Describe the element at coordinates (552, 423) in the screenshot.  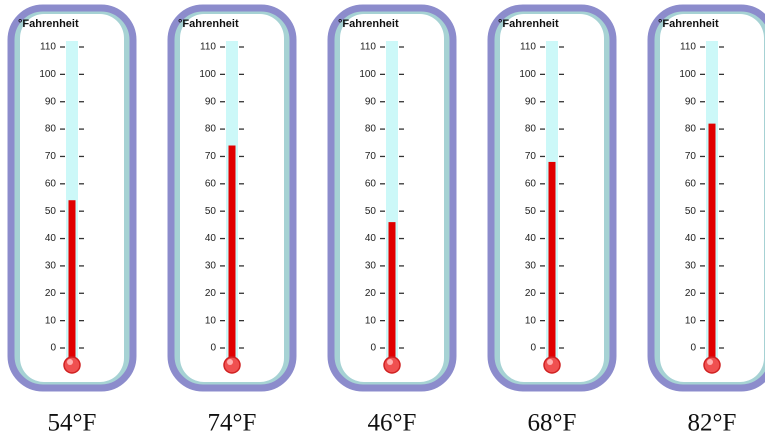
I see `value-label: 68°F` at that location.